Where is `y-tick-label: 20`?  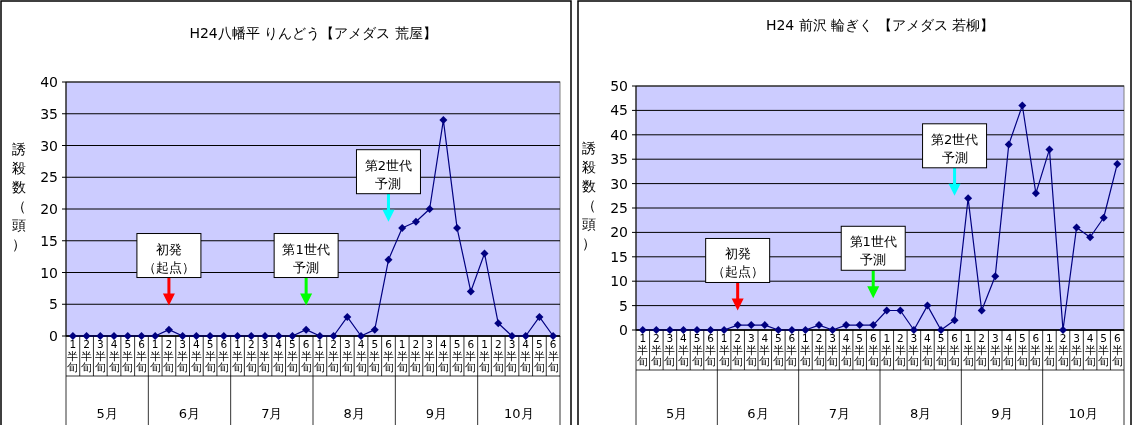 y-tick-label: 20 is located at coordinates (49, 209).